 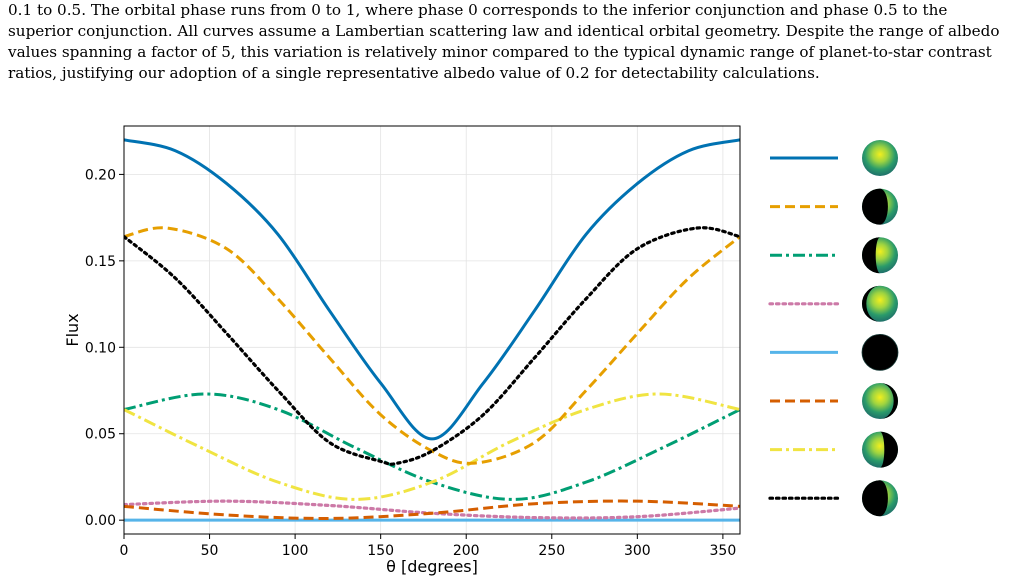 I want to click on full-phase-planet-icon, so click(x=880, y=158).